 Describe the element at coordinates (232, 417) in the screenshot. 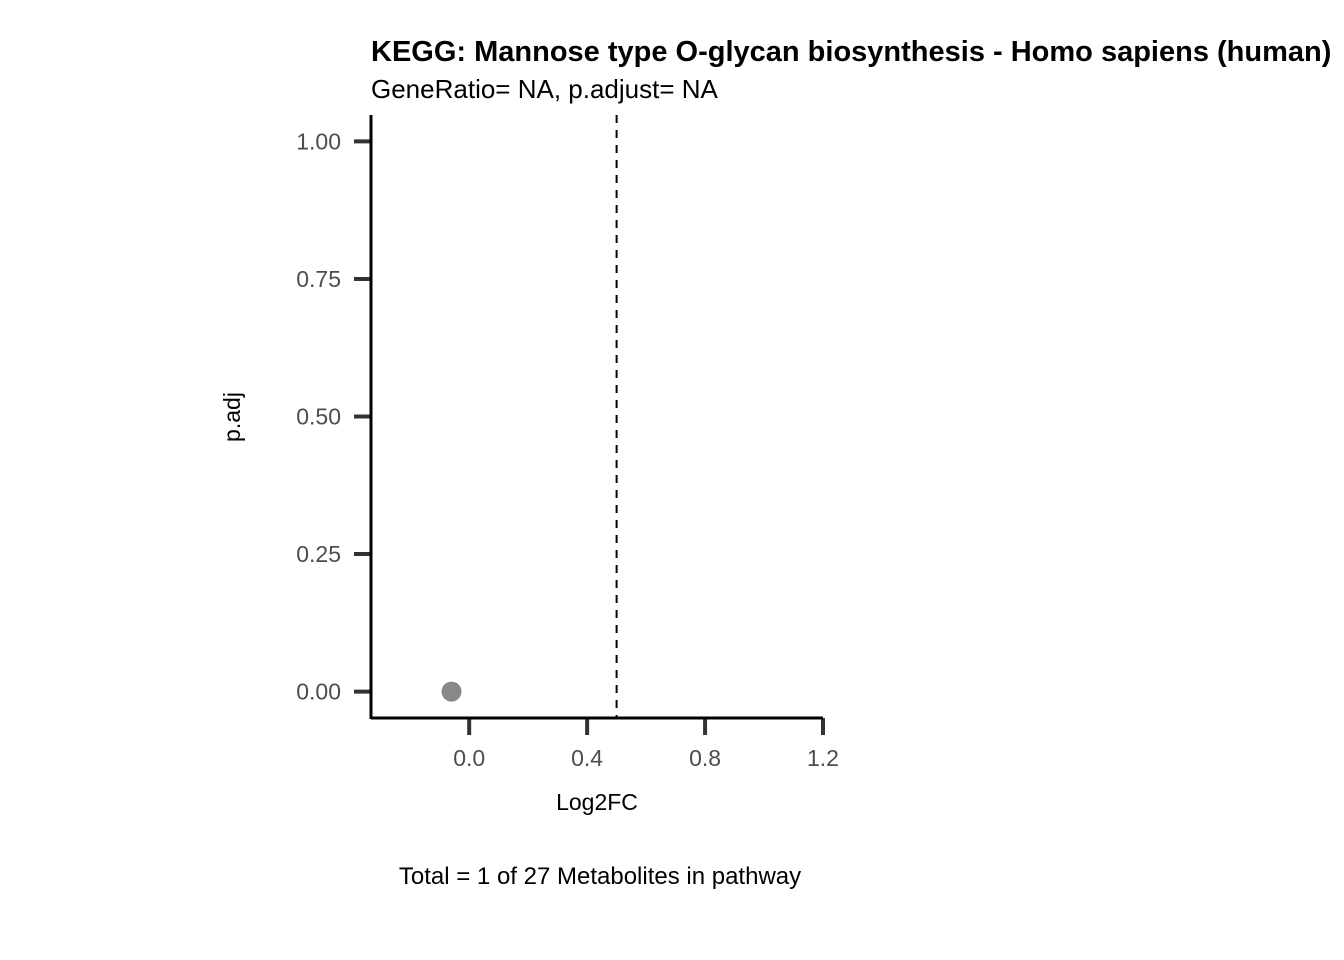

I see `y-axis-title: p.adj` at that location.